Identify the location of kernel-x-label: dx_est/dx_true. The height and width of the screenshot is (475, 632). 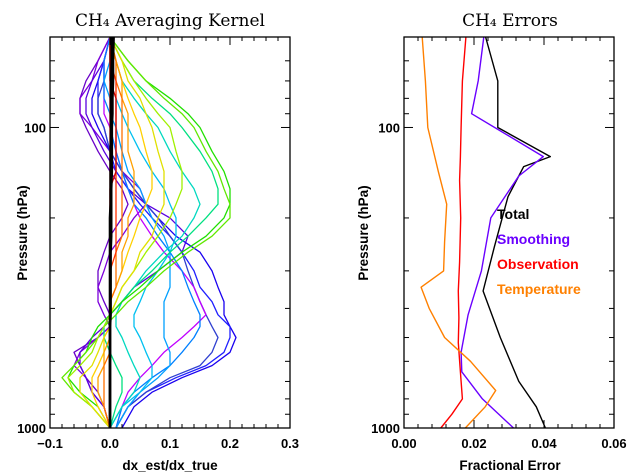
(170, 465).